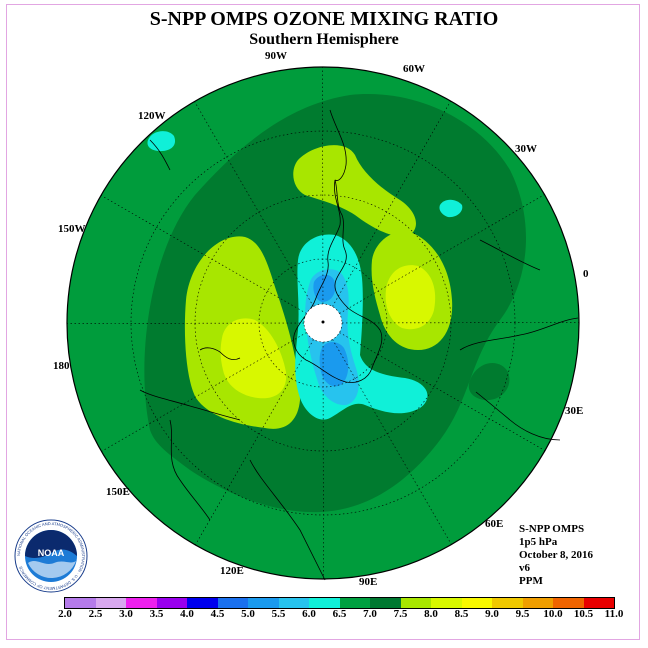  Describe the element at coordinates (51, 553) in the screenshot. I see `logo-text: NOAA` at that location.